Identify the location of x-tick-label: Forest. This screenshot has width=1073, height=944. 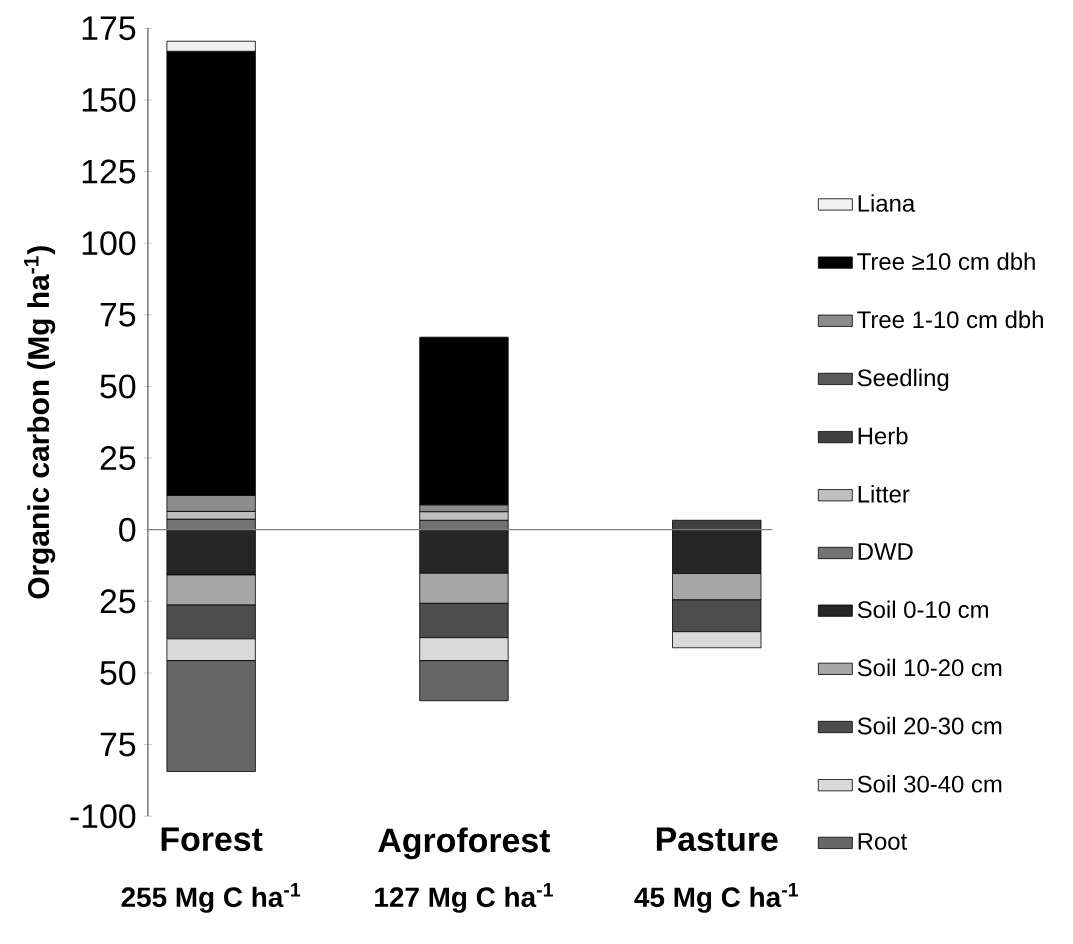
(212, 839).